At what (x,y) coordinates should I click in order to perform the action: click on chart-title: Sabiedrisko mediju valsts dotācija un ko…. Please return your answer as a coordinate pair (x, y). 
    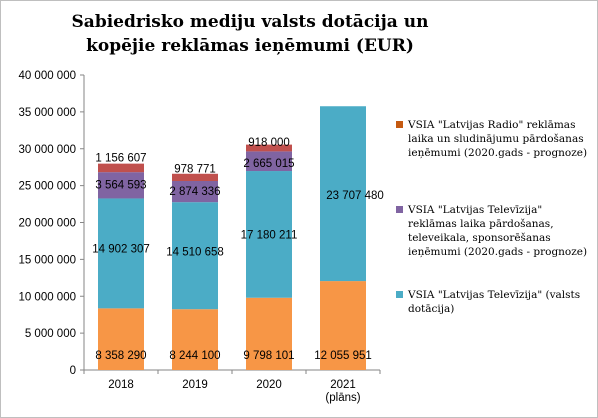
    Looking at the image, I should click on (250, 34).